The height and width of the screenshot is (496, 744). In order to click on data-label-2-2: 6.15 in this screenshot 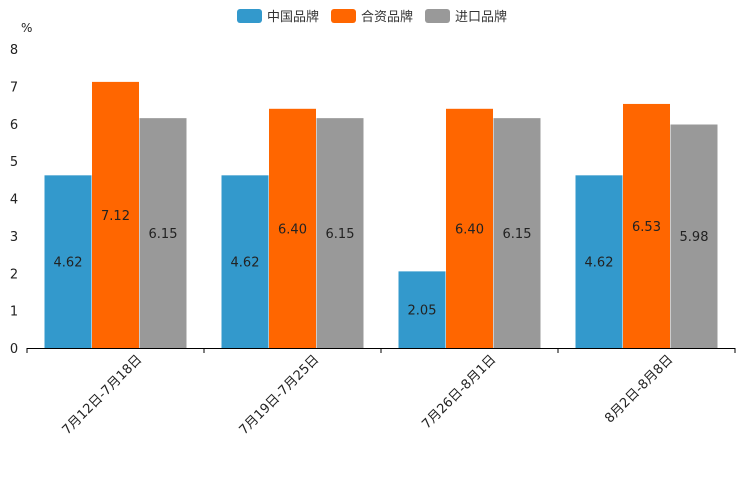, I will do `click(517, 234)`.